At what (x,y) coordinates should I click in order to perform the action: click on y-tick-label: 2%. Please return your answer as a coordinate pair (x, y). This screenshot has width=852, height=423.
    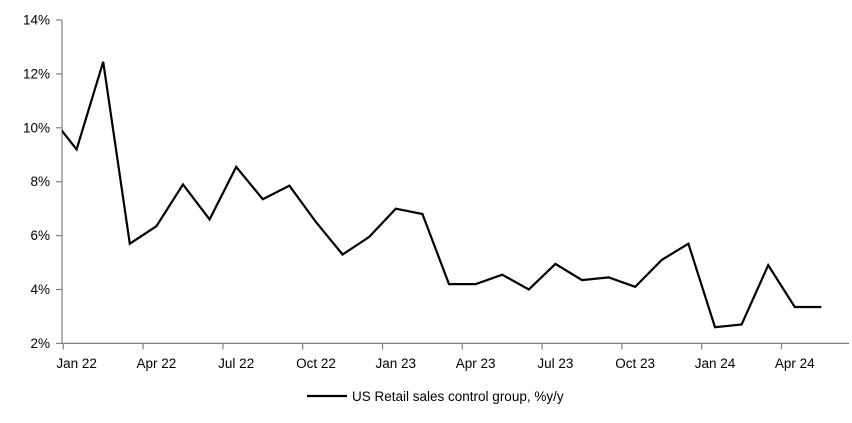
    Looking at the image, I should click on (40, 343).